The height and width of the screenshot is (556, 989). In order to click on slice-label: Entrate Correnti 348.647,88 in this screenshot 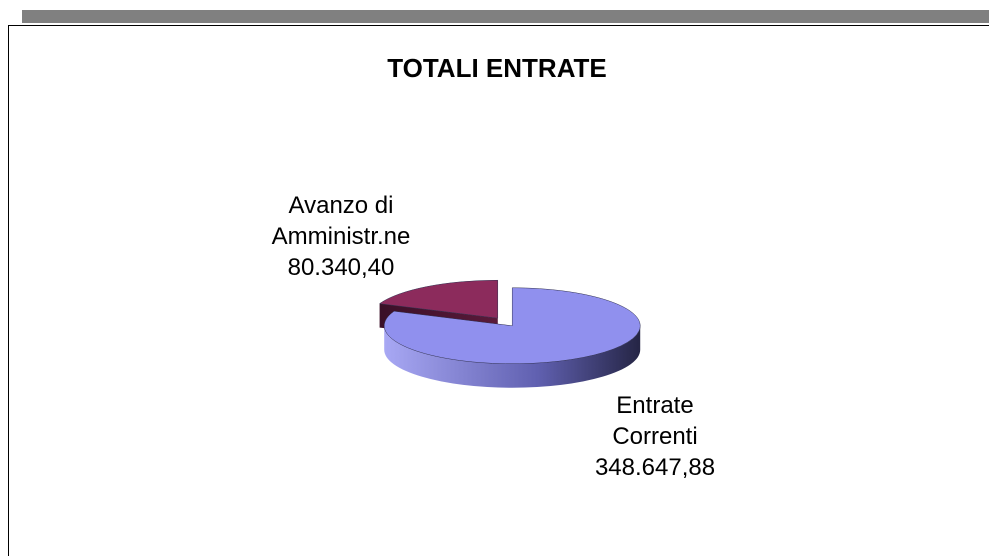, I will do `click(655, 436)`.